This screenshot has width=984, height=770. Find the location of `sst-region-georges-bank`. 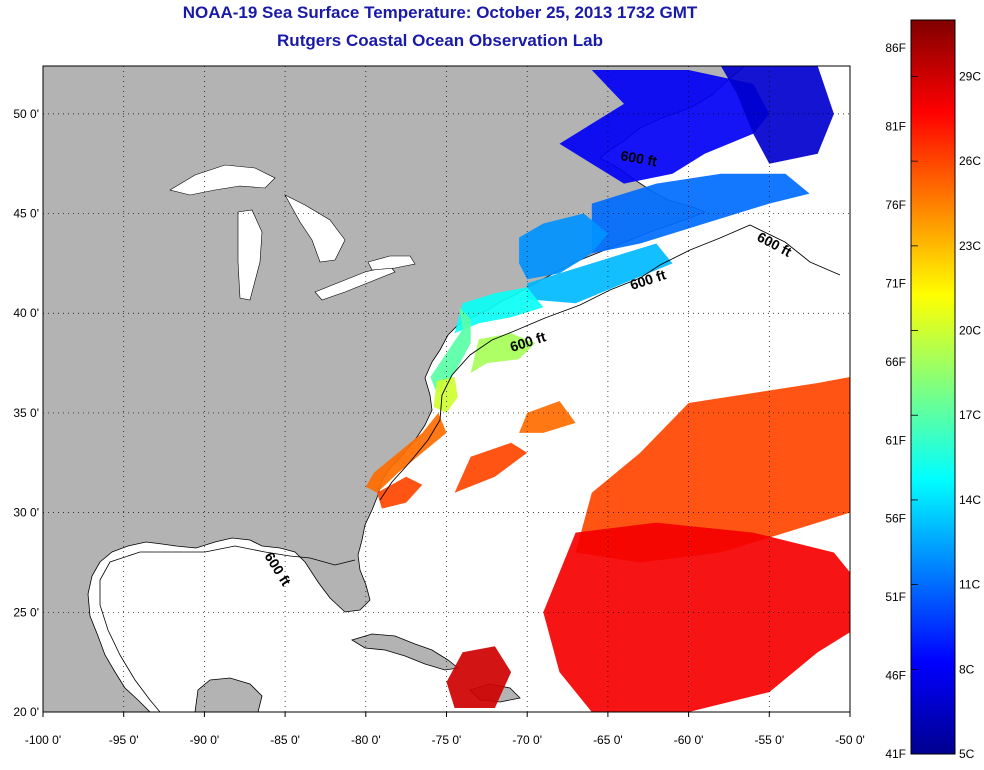

sst-region-georges-bank is located at coordinates (600, 273).